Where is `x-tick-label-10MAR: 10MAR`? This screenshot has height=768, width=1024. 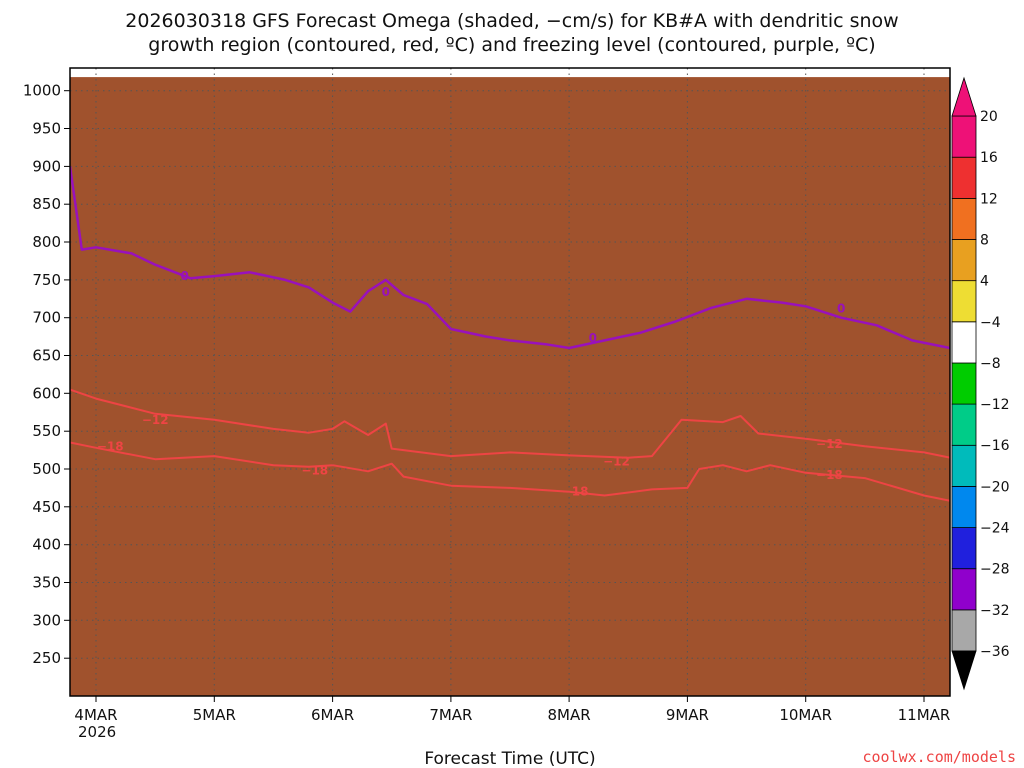
x-tick-label-10MAR: 10MAR is located at coordinates (805, 715).